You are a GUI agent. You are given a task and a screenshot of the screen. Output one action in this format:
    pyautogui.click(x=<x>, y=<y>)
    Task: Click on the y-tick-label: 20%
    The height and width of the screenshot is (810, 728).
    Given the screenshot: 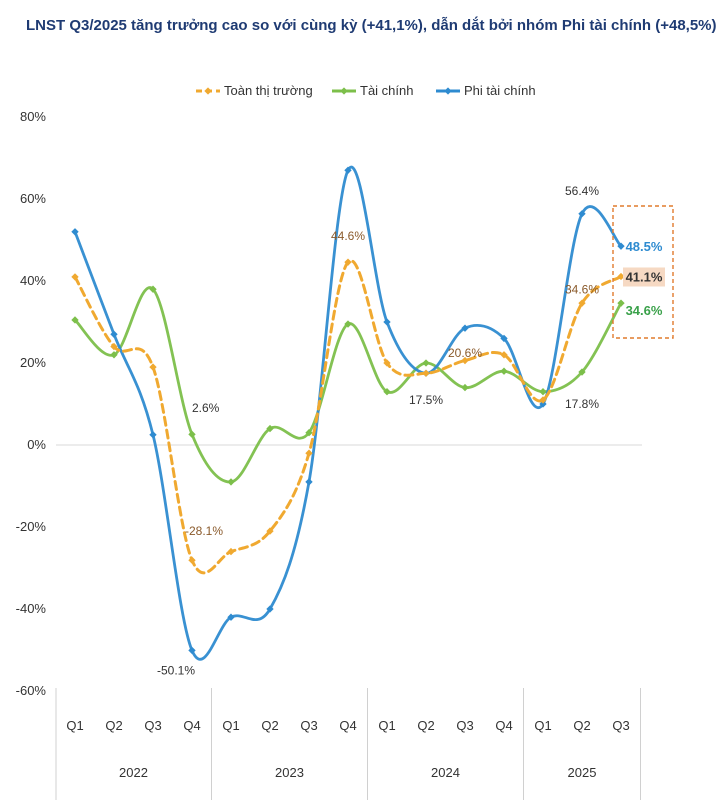 What is the action you would take?
    pyautogui.click(x=33, y=362)
    